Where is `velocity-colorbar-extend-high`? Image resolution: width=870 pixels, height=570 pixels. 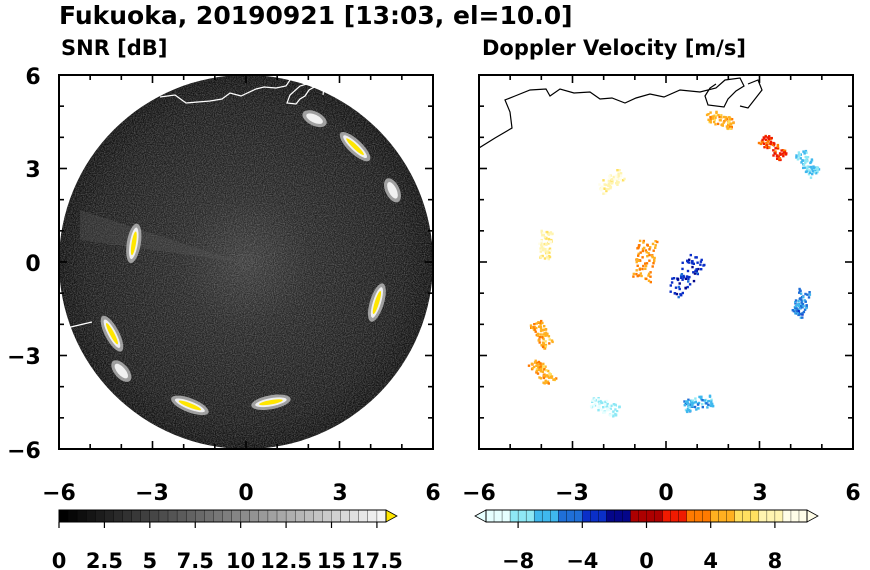
velocity-colorbar-extend-high is located at coordinates (812, 516).